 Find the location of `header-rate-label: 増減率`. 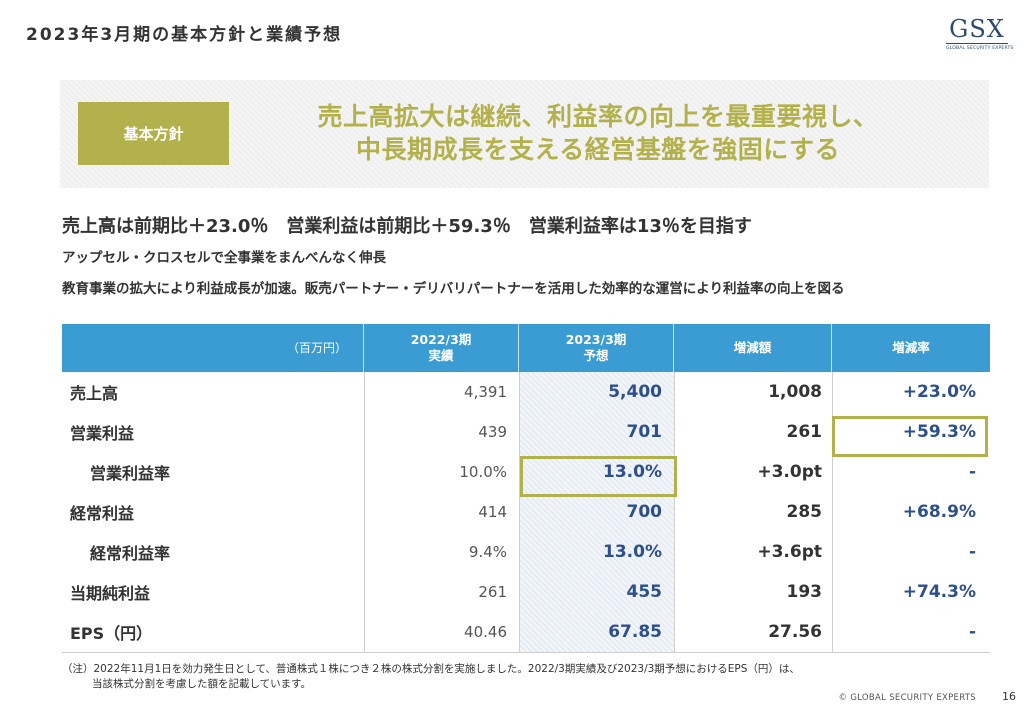

header-rate-label: 増減率 is located at coordinates (911, 347).